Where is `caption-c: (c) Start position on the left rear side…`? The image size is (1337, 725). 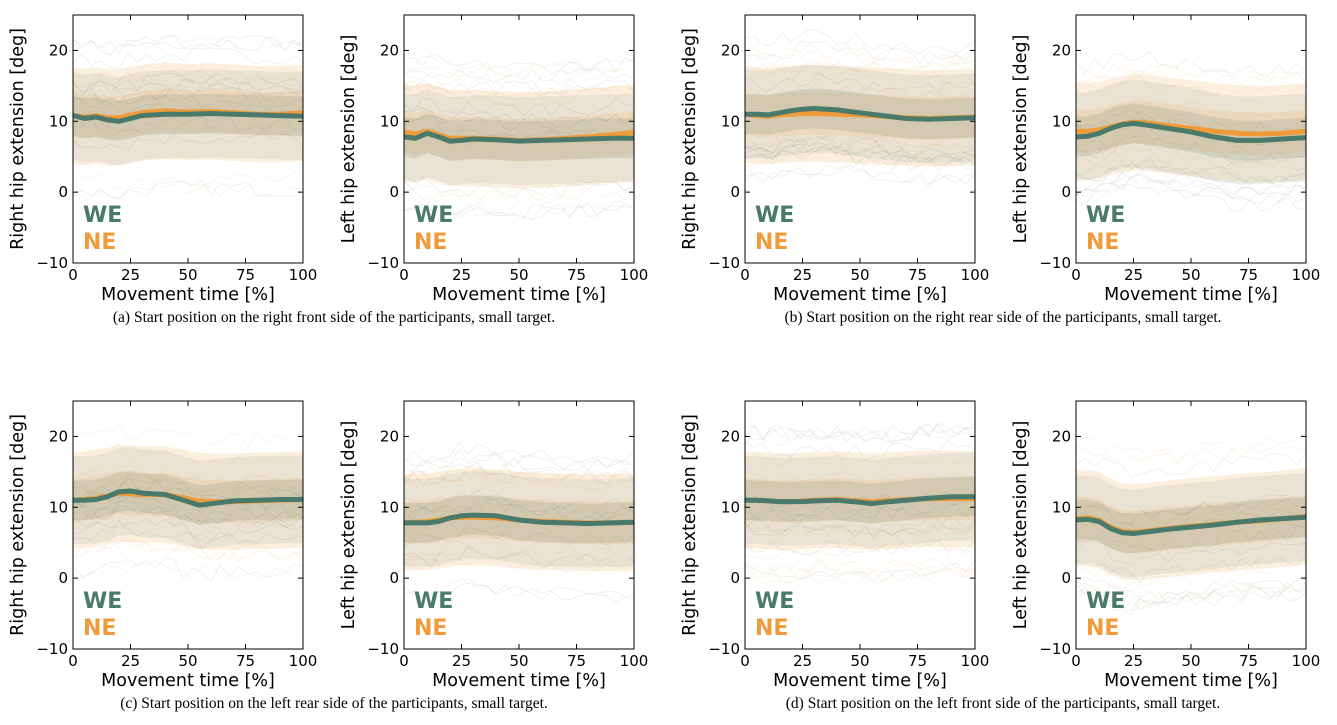 caption-c: (c) Start position on the left rear side… is located at coordinates (334, 703).